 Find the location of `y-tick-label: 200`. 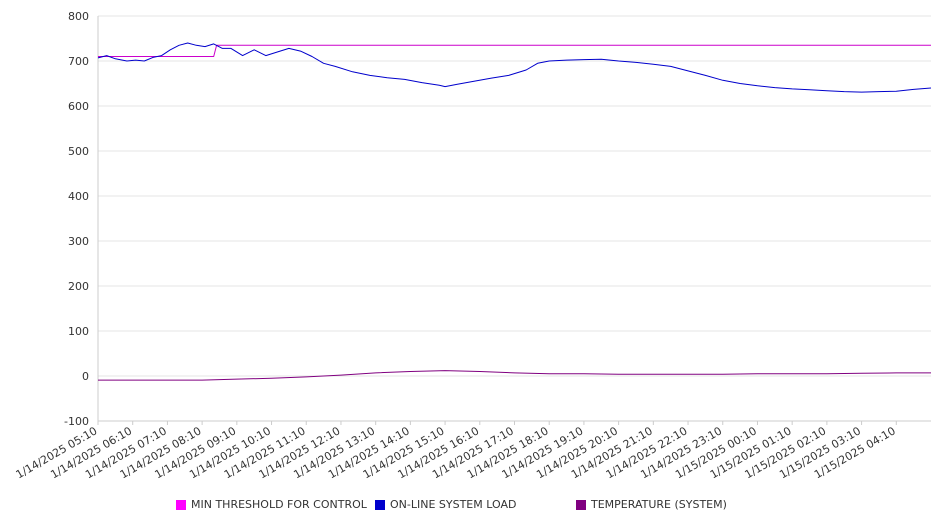

y-tick-label: 200 is located at coordinates (78, 286).